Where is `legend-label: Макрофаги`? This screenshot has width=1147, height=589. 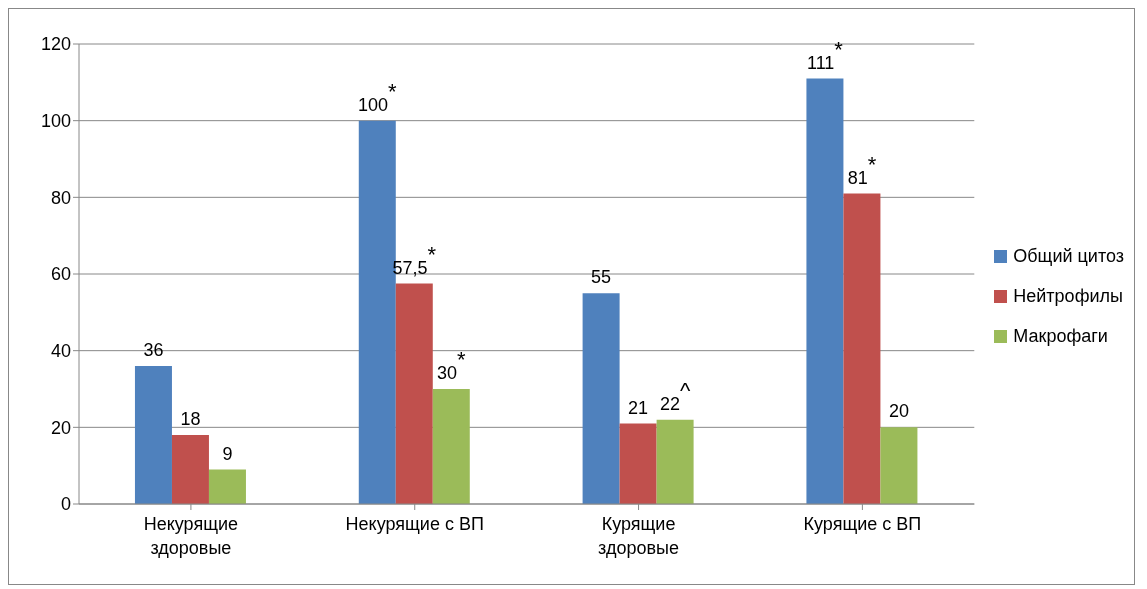 legend-label: Макрофаги is located at coordinates (1060, 336).